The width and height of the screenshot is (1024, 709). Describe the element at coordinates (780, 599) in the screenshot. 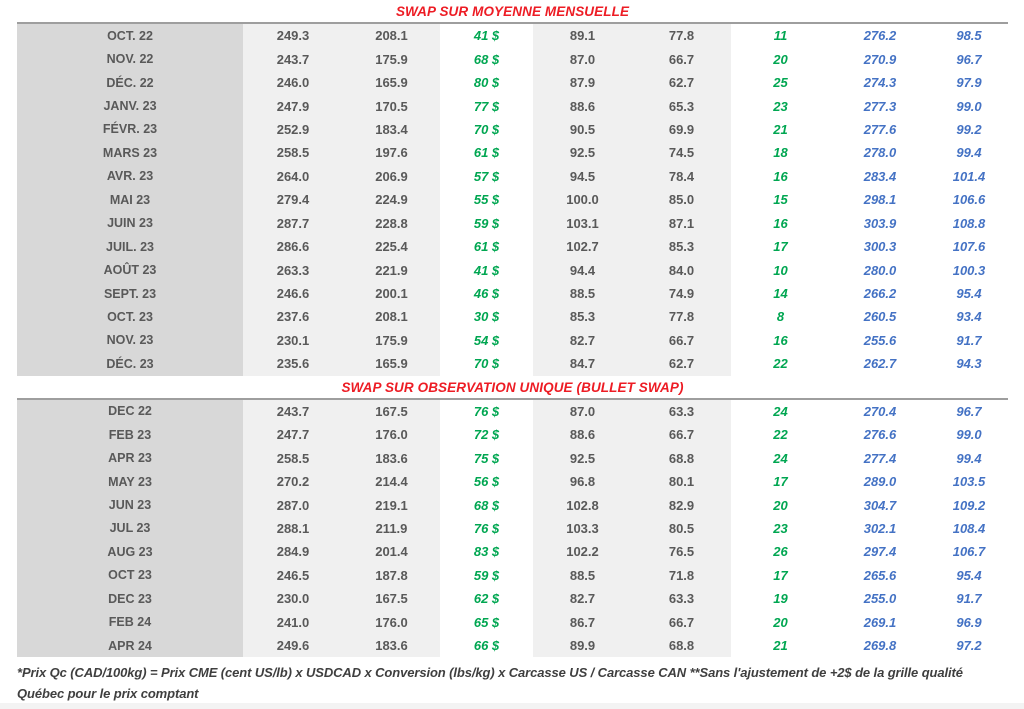

I see `green-count-cell: 19` at that location.